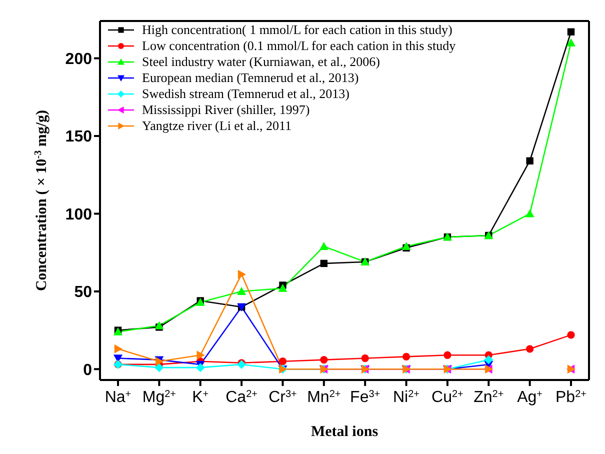 The width and height of the screenshot is (605, 454). I want to click on x-tick-label: Ca$^{2+}$, so click(242, 397).